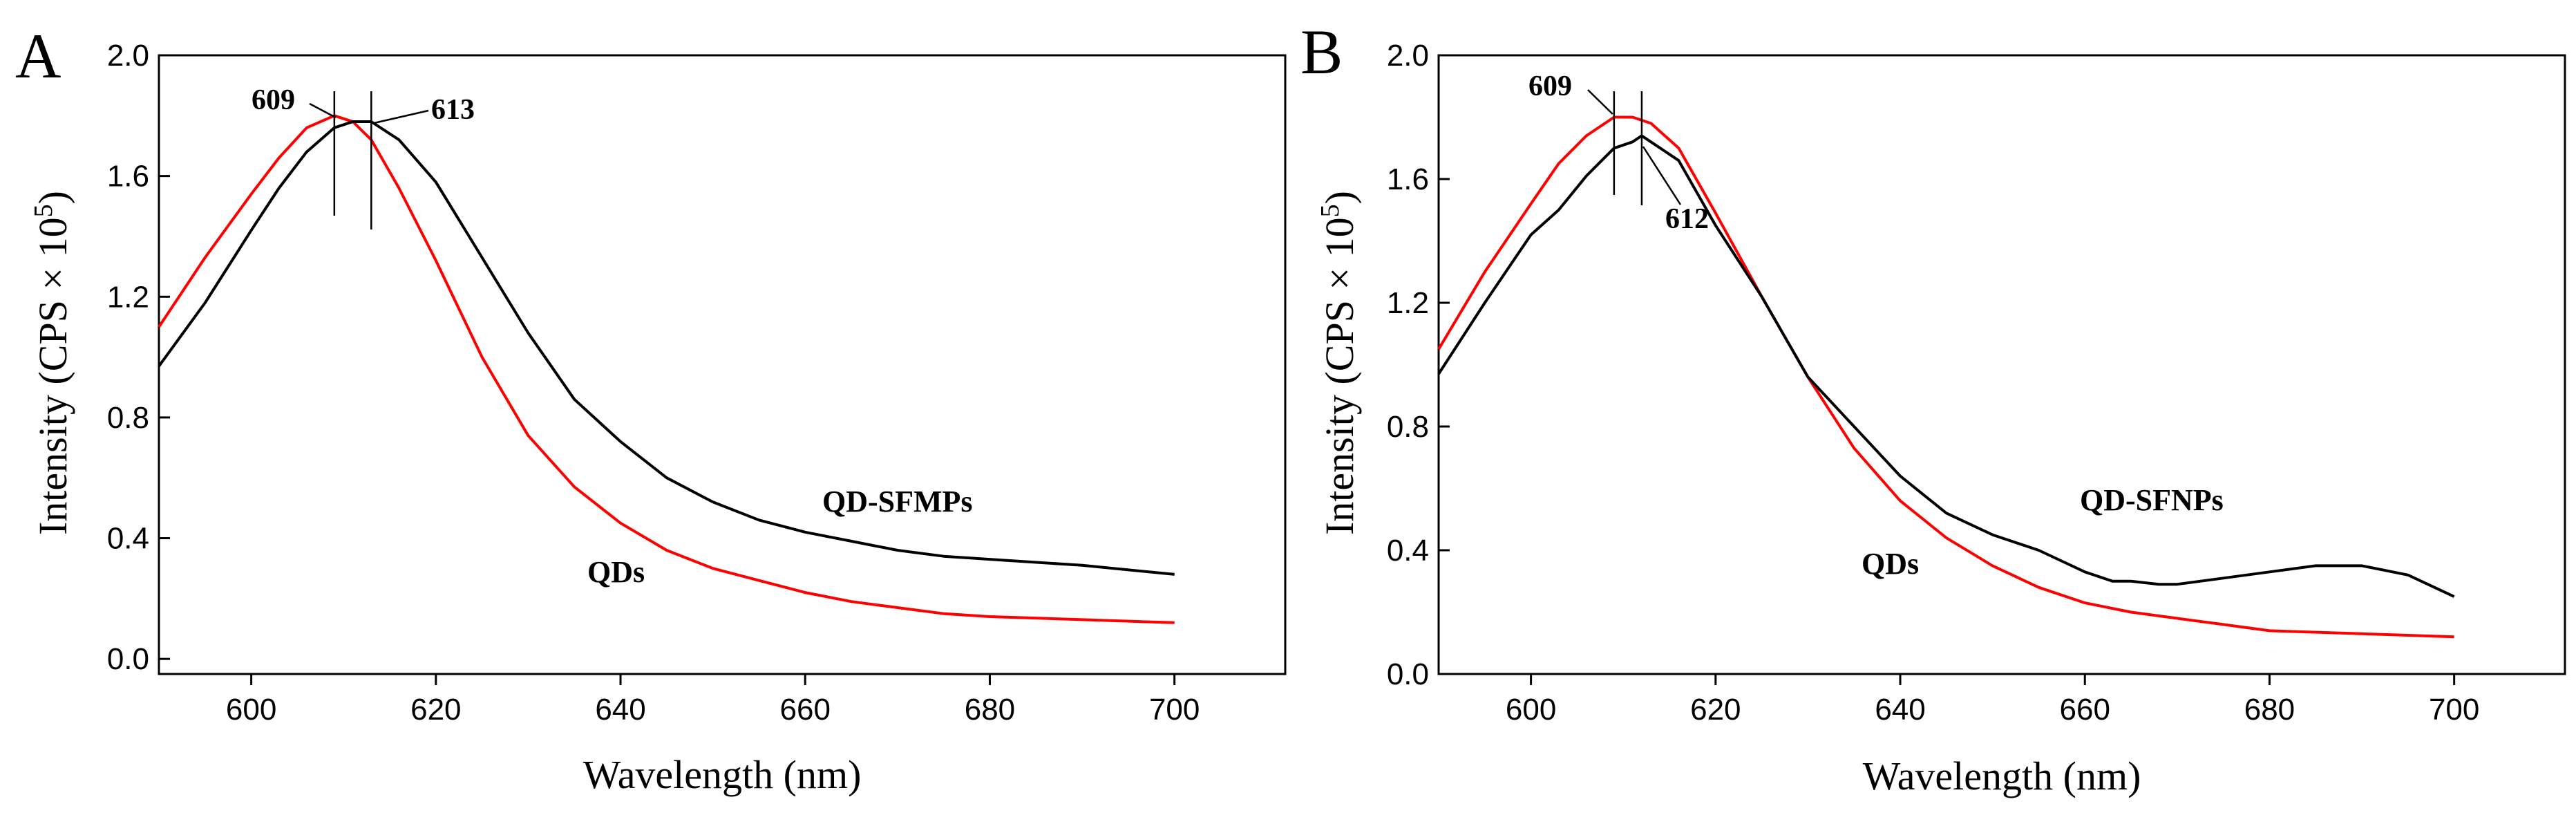 Image resolution: width=2576 pixels, height=824 pixels. I want to click on panel-b-peak-label-612: 612, so click(1687, 219).